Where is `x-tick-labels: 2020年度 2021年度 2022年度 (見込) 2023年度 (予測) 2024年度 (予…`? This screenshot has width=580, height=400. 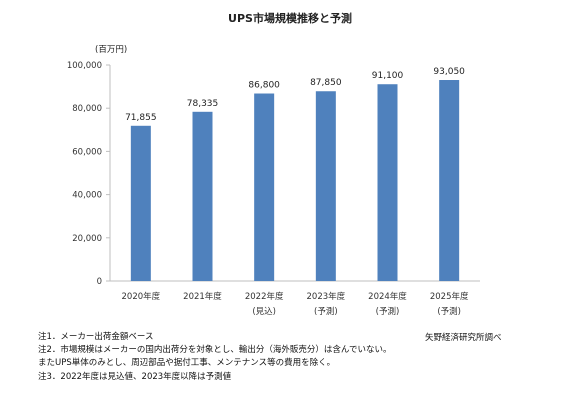
x-tick-labels: 2020年度 2021年度 2022年度 (見込) 2023年度 (予測) 2024年度 (予… is located at coordinates (295, 304).